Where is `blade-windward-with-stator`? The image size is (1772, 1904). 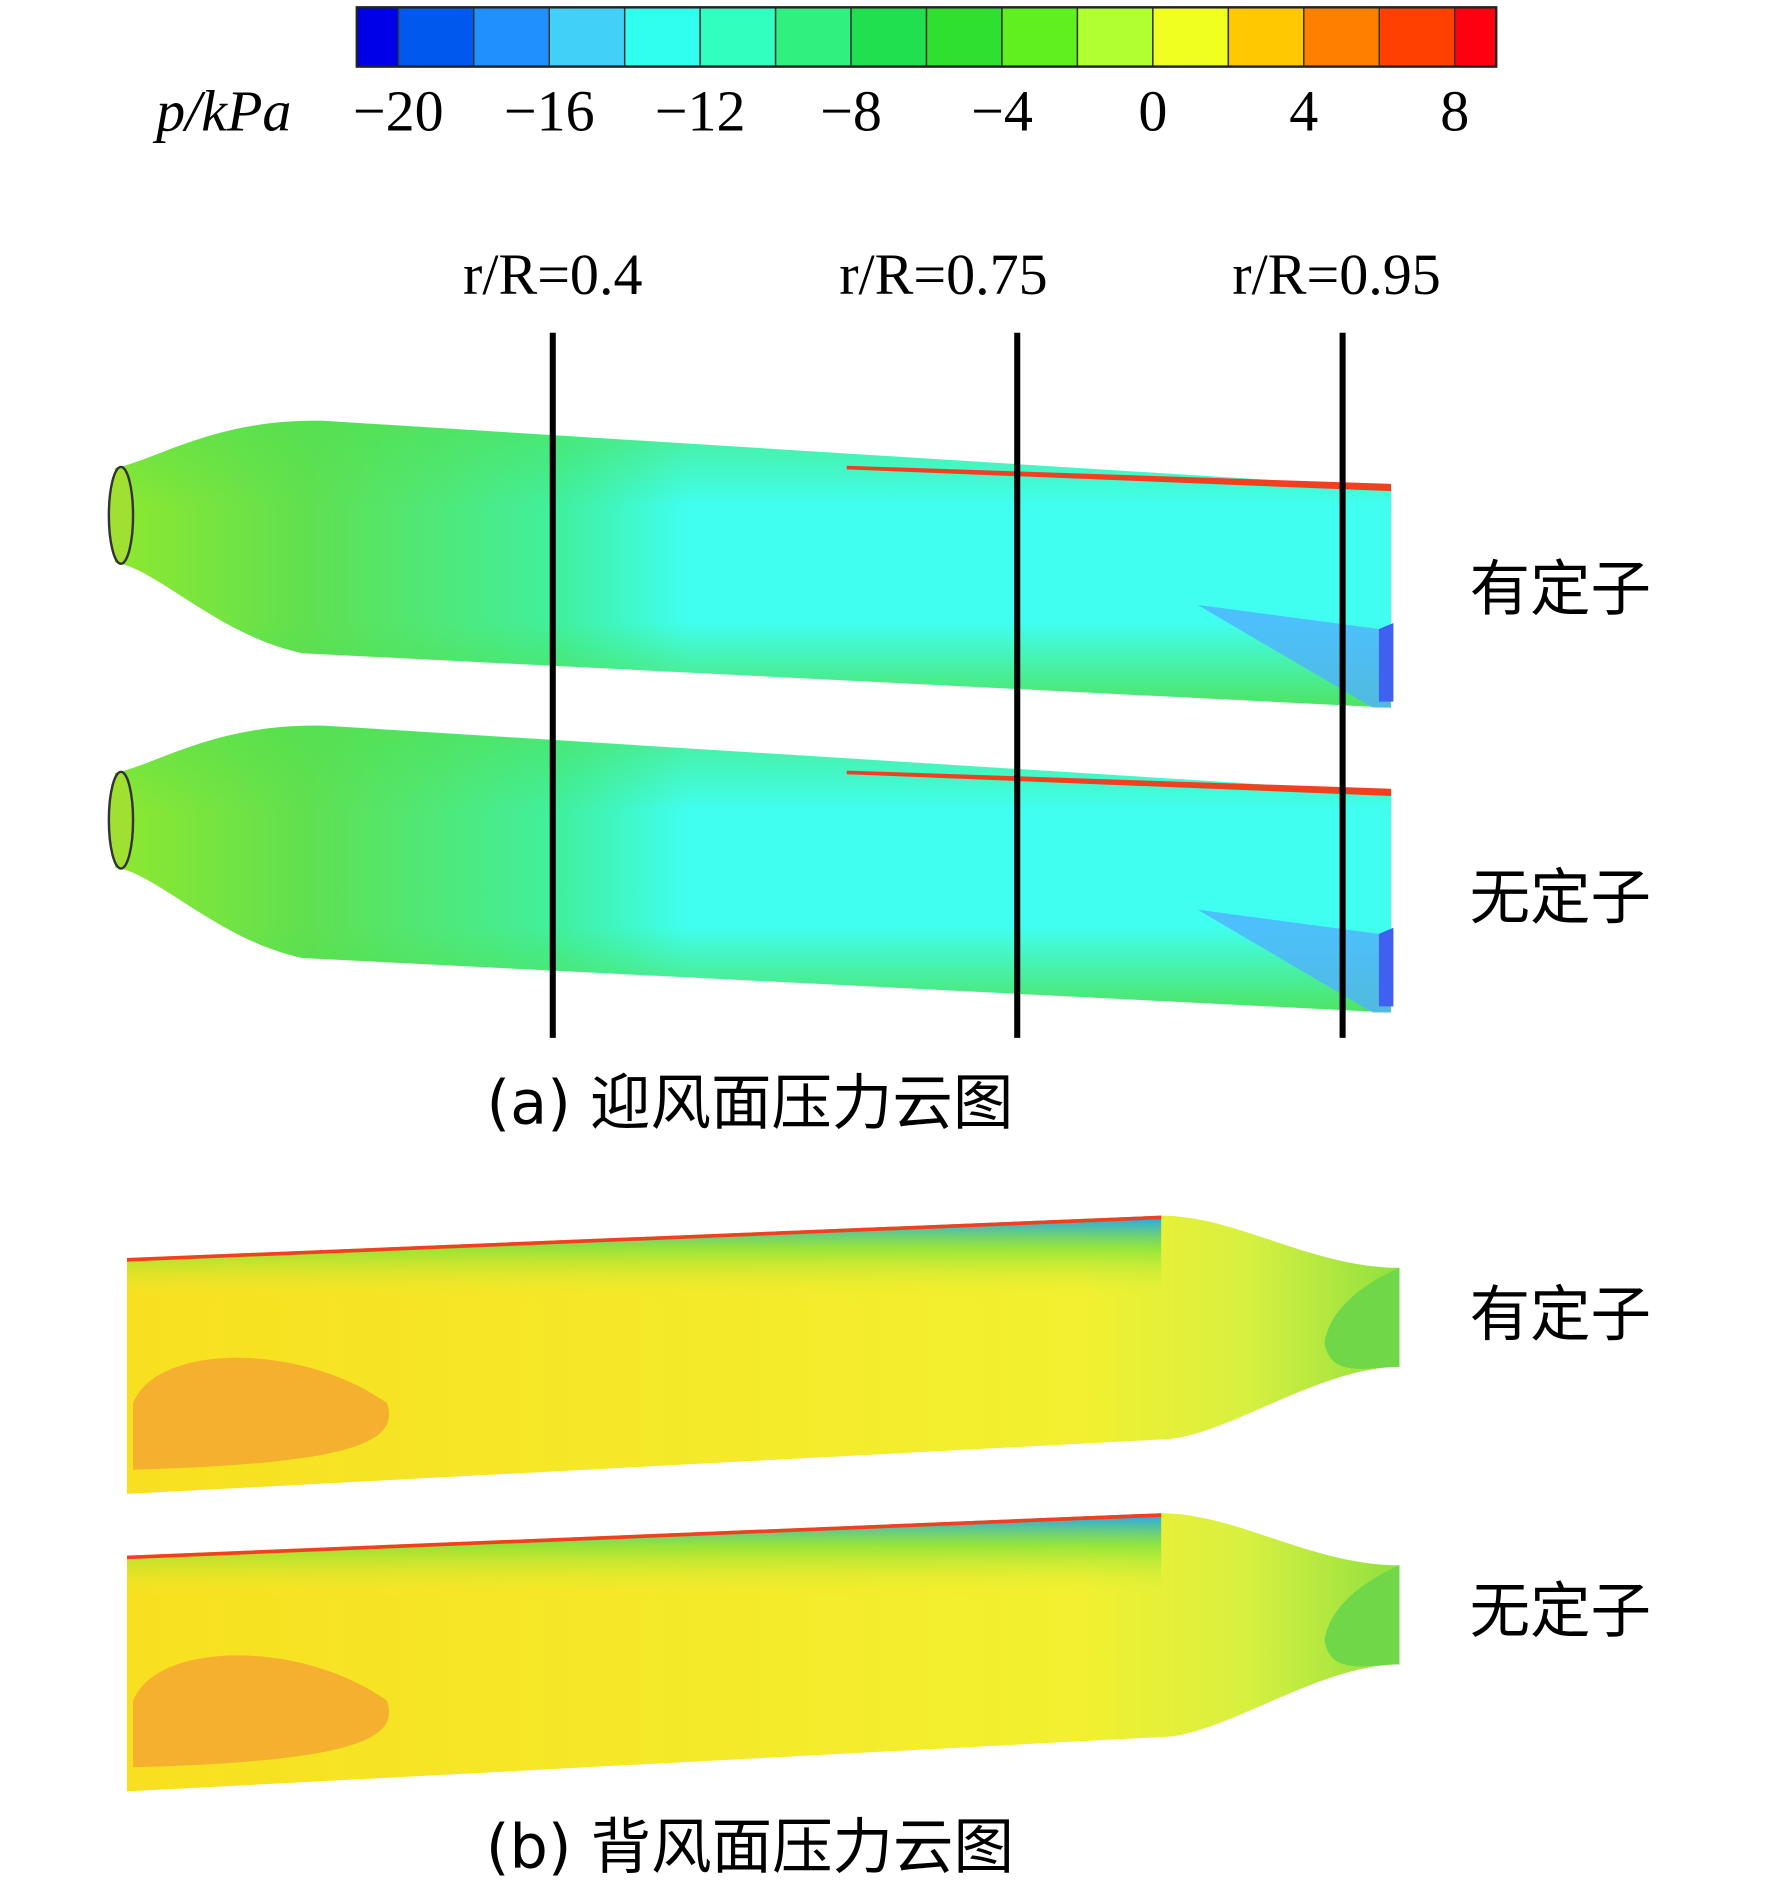
blade-windward-with-stator is located at coordinates (751, 564).